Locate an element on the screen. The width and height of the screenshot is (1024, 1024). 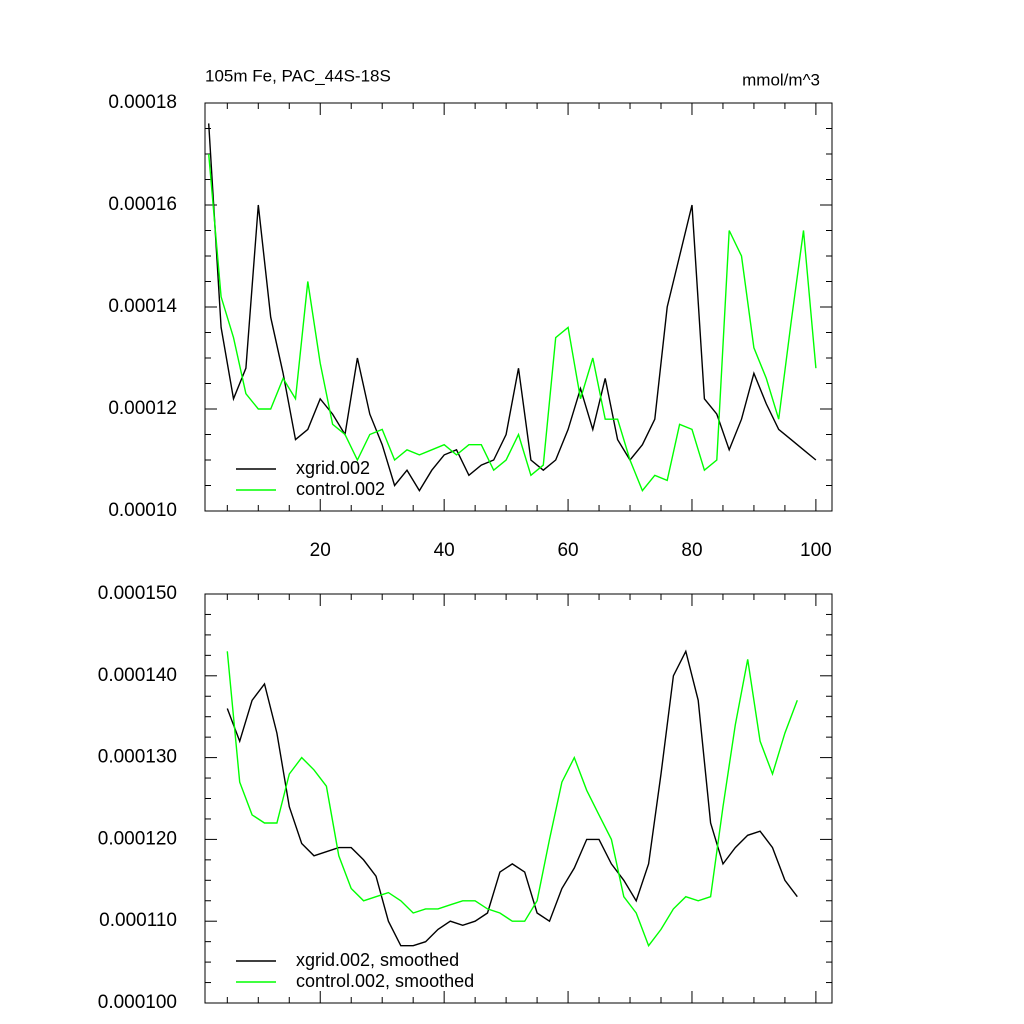
legend-label: control.002 is located at coordinates (340, 489).